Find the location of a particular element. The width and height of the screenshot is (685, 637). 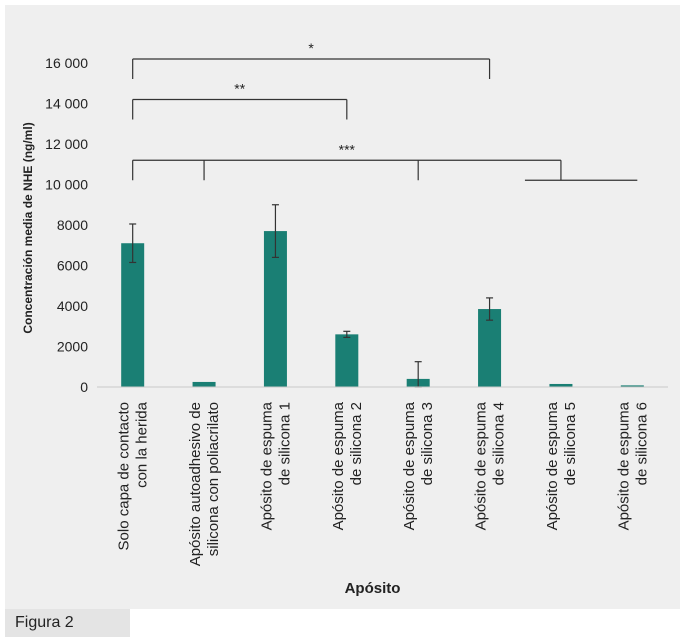

y-axis-title: Concentración media de NHE (ng/ml) is located at coordinates (28, 227).